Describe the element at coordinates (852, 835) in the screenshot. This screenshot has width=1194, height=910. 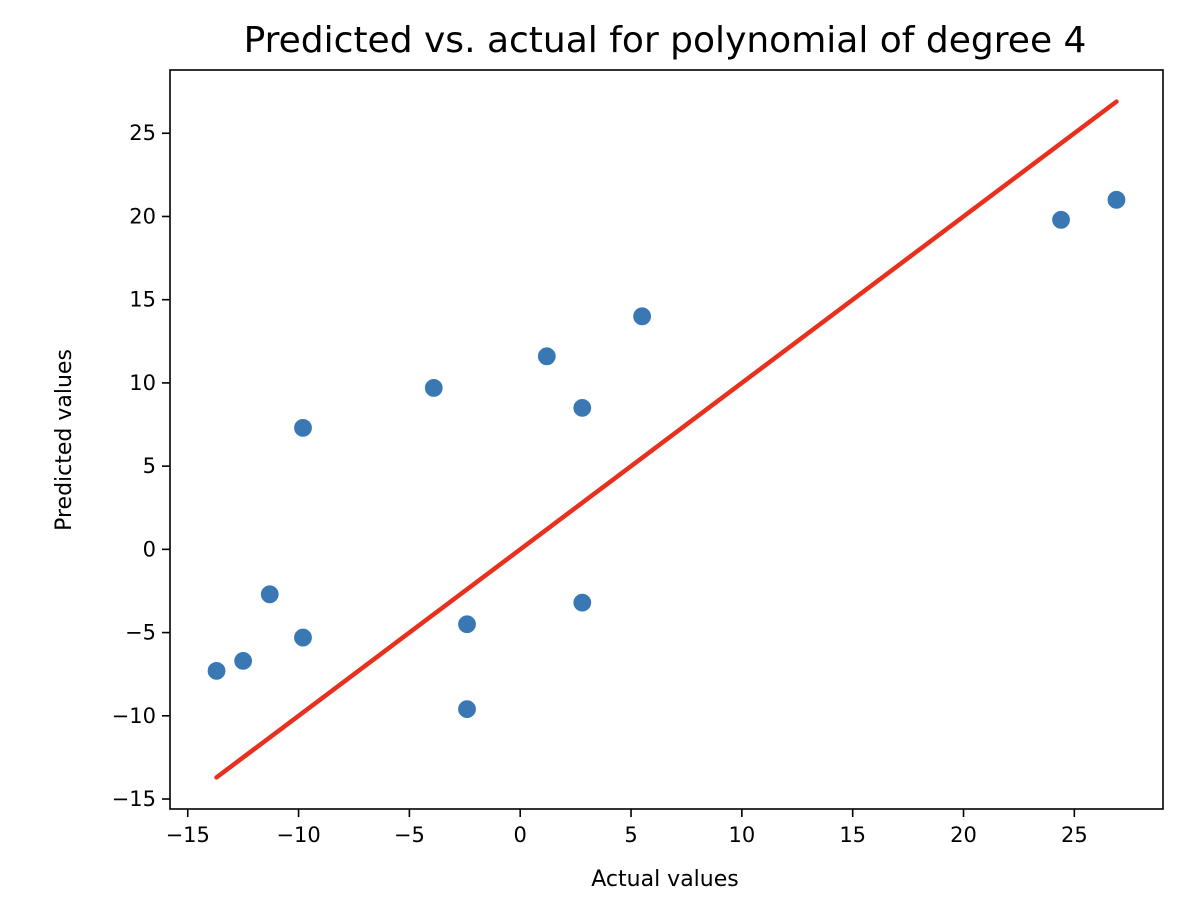
I see `x-tick-label: 15` at that location.